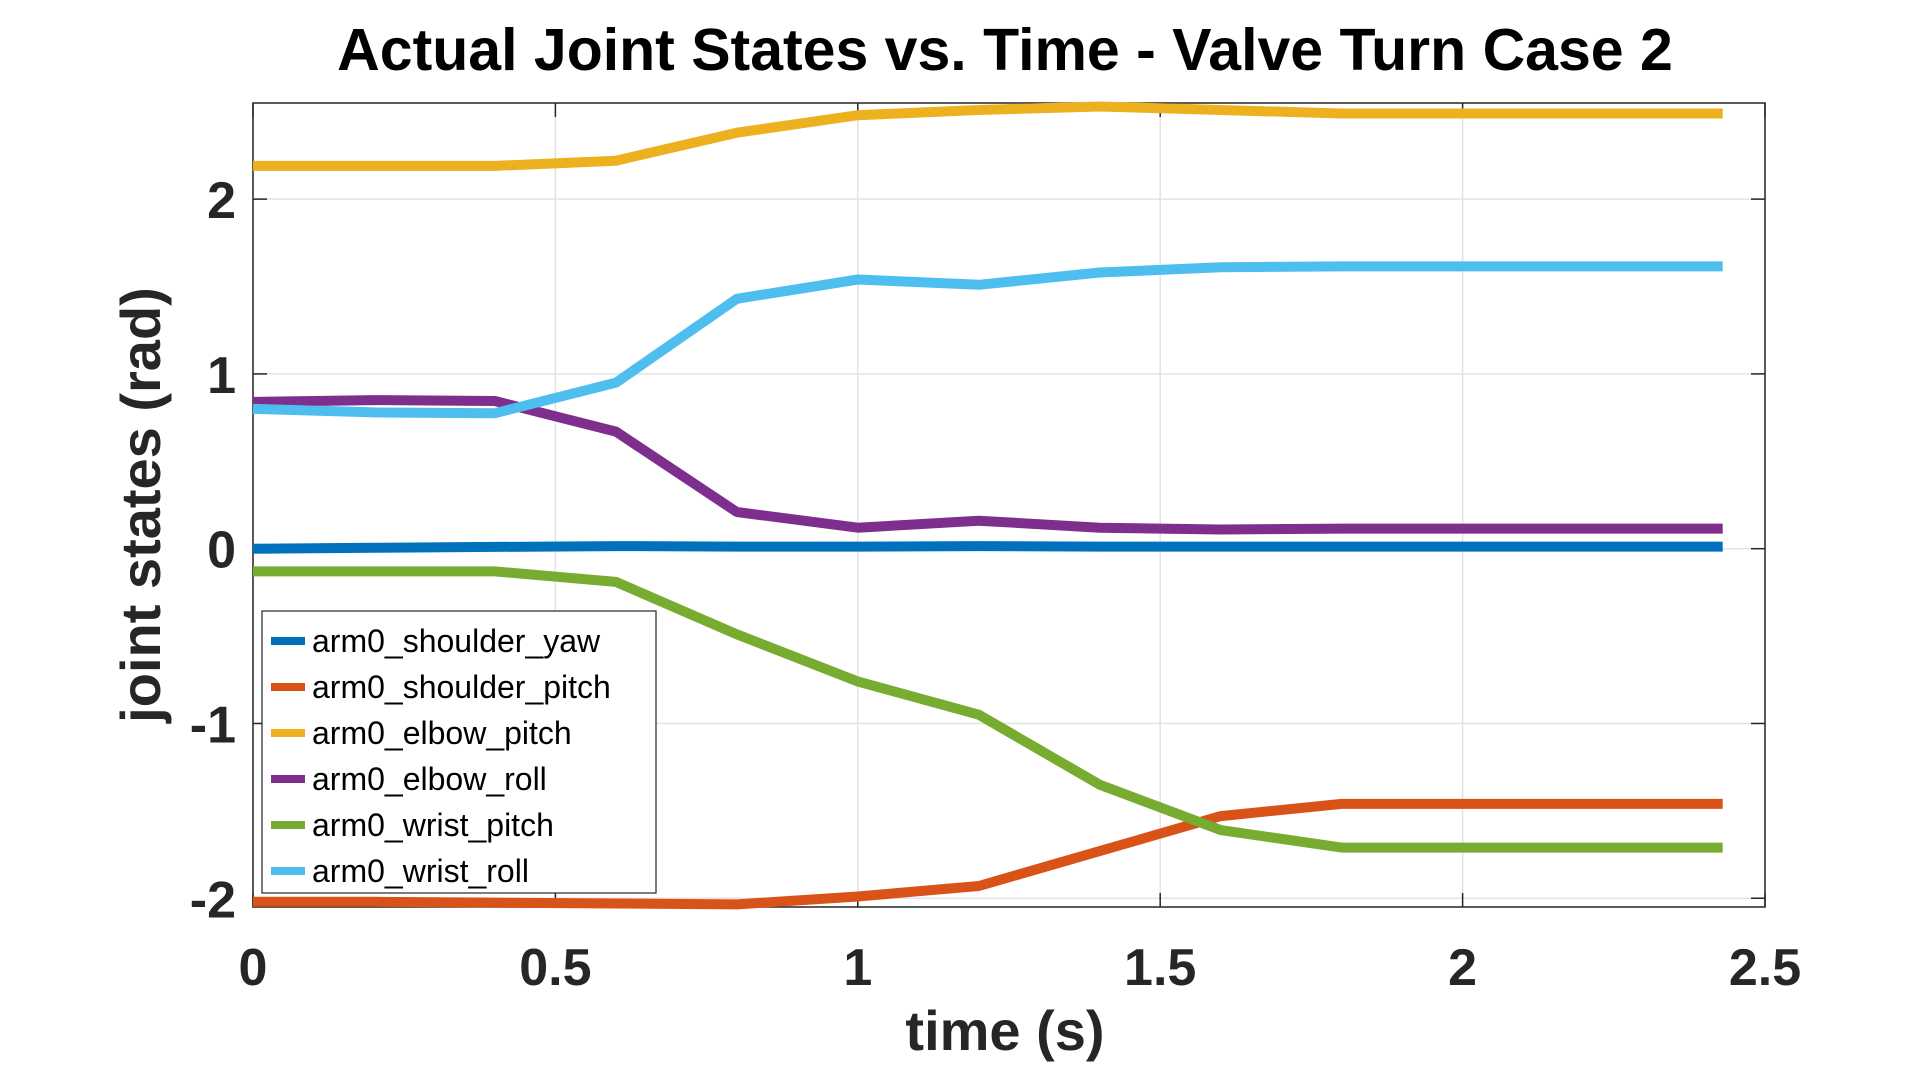  I want to click on series-line-arm0-shoulder-yaw, so click(987, 547).